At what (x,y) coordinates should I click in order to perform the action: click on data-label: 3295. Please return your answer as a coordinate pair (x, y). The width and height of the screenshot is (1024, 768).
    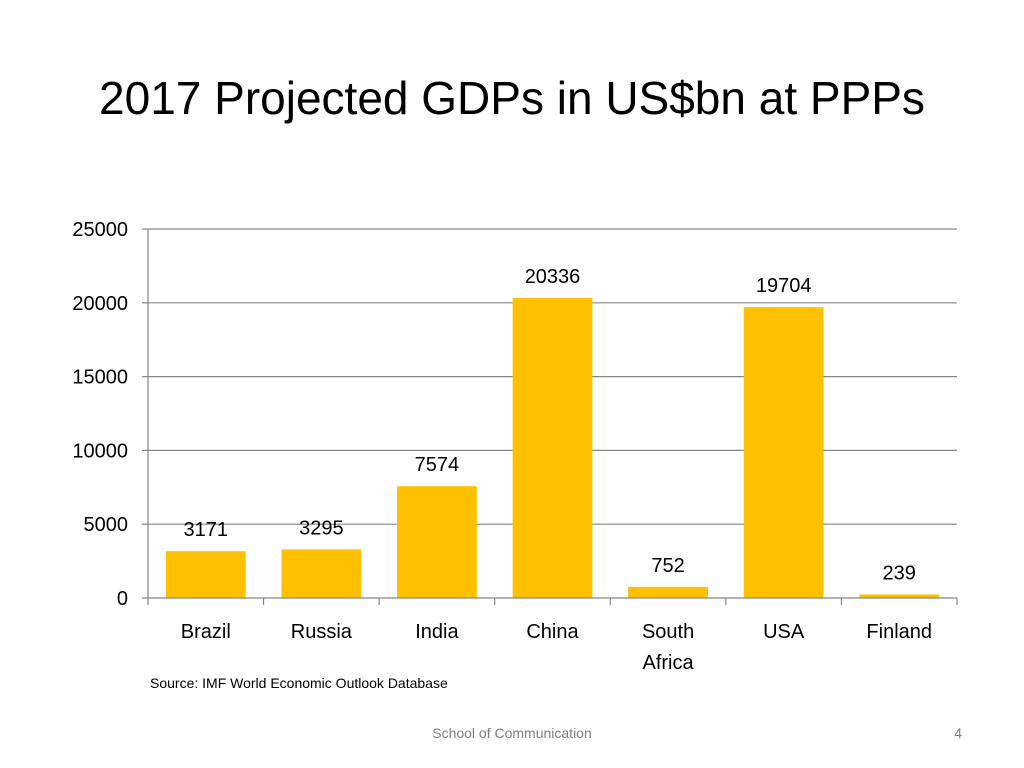
    Looking at the image, I should click on (321, 528).